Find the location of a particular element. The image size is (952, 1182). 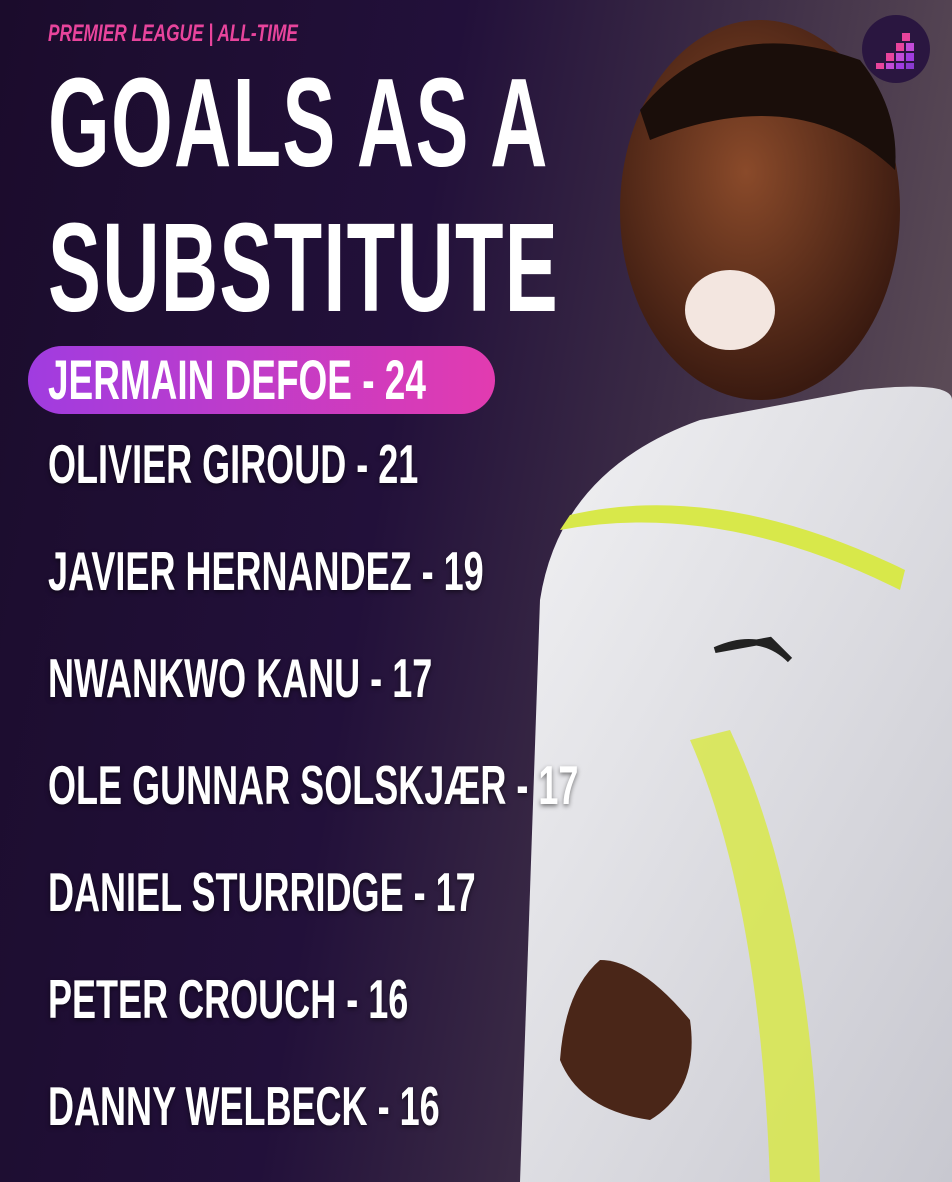

list-item: DANIEL STURRIDGE - 17 is located at coordinates (262, 892).